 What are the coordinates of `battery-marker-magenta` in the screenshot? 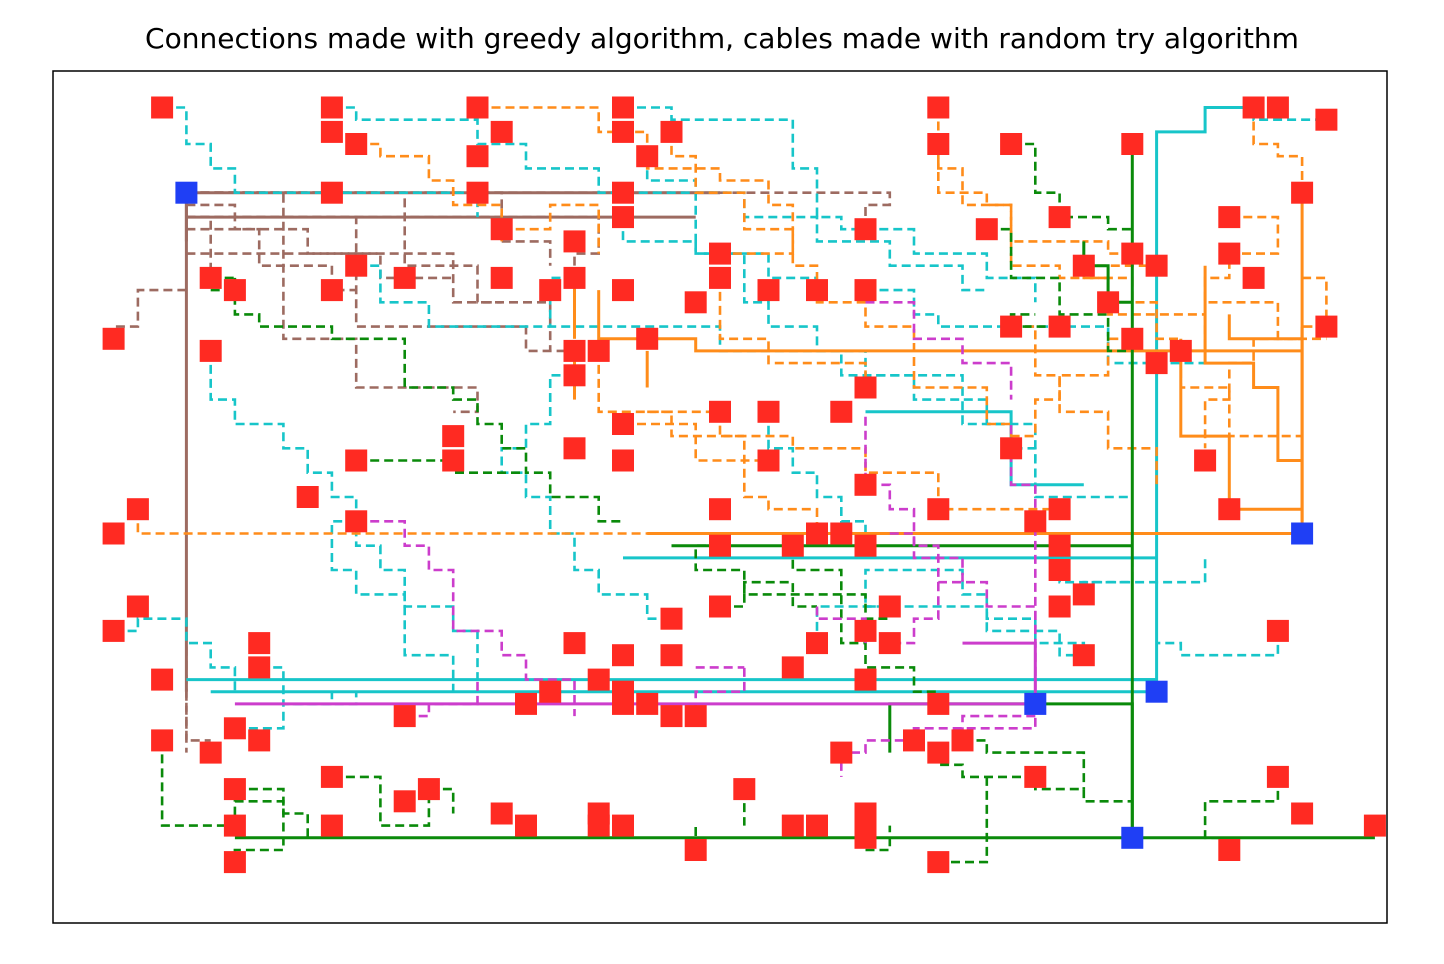 It's located at (1035, 703).